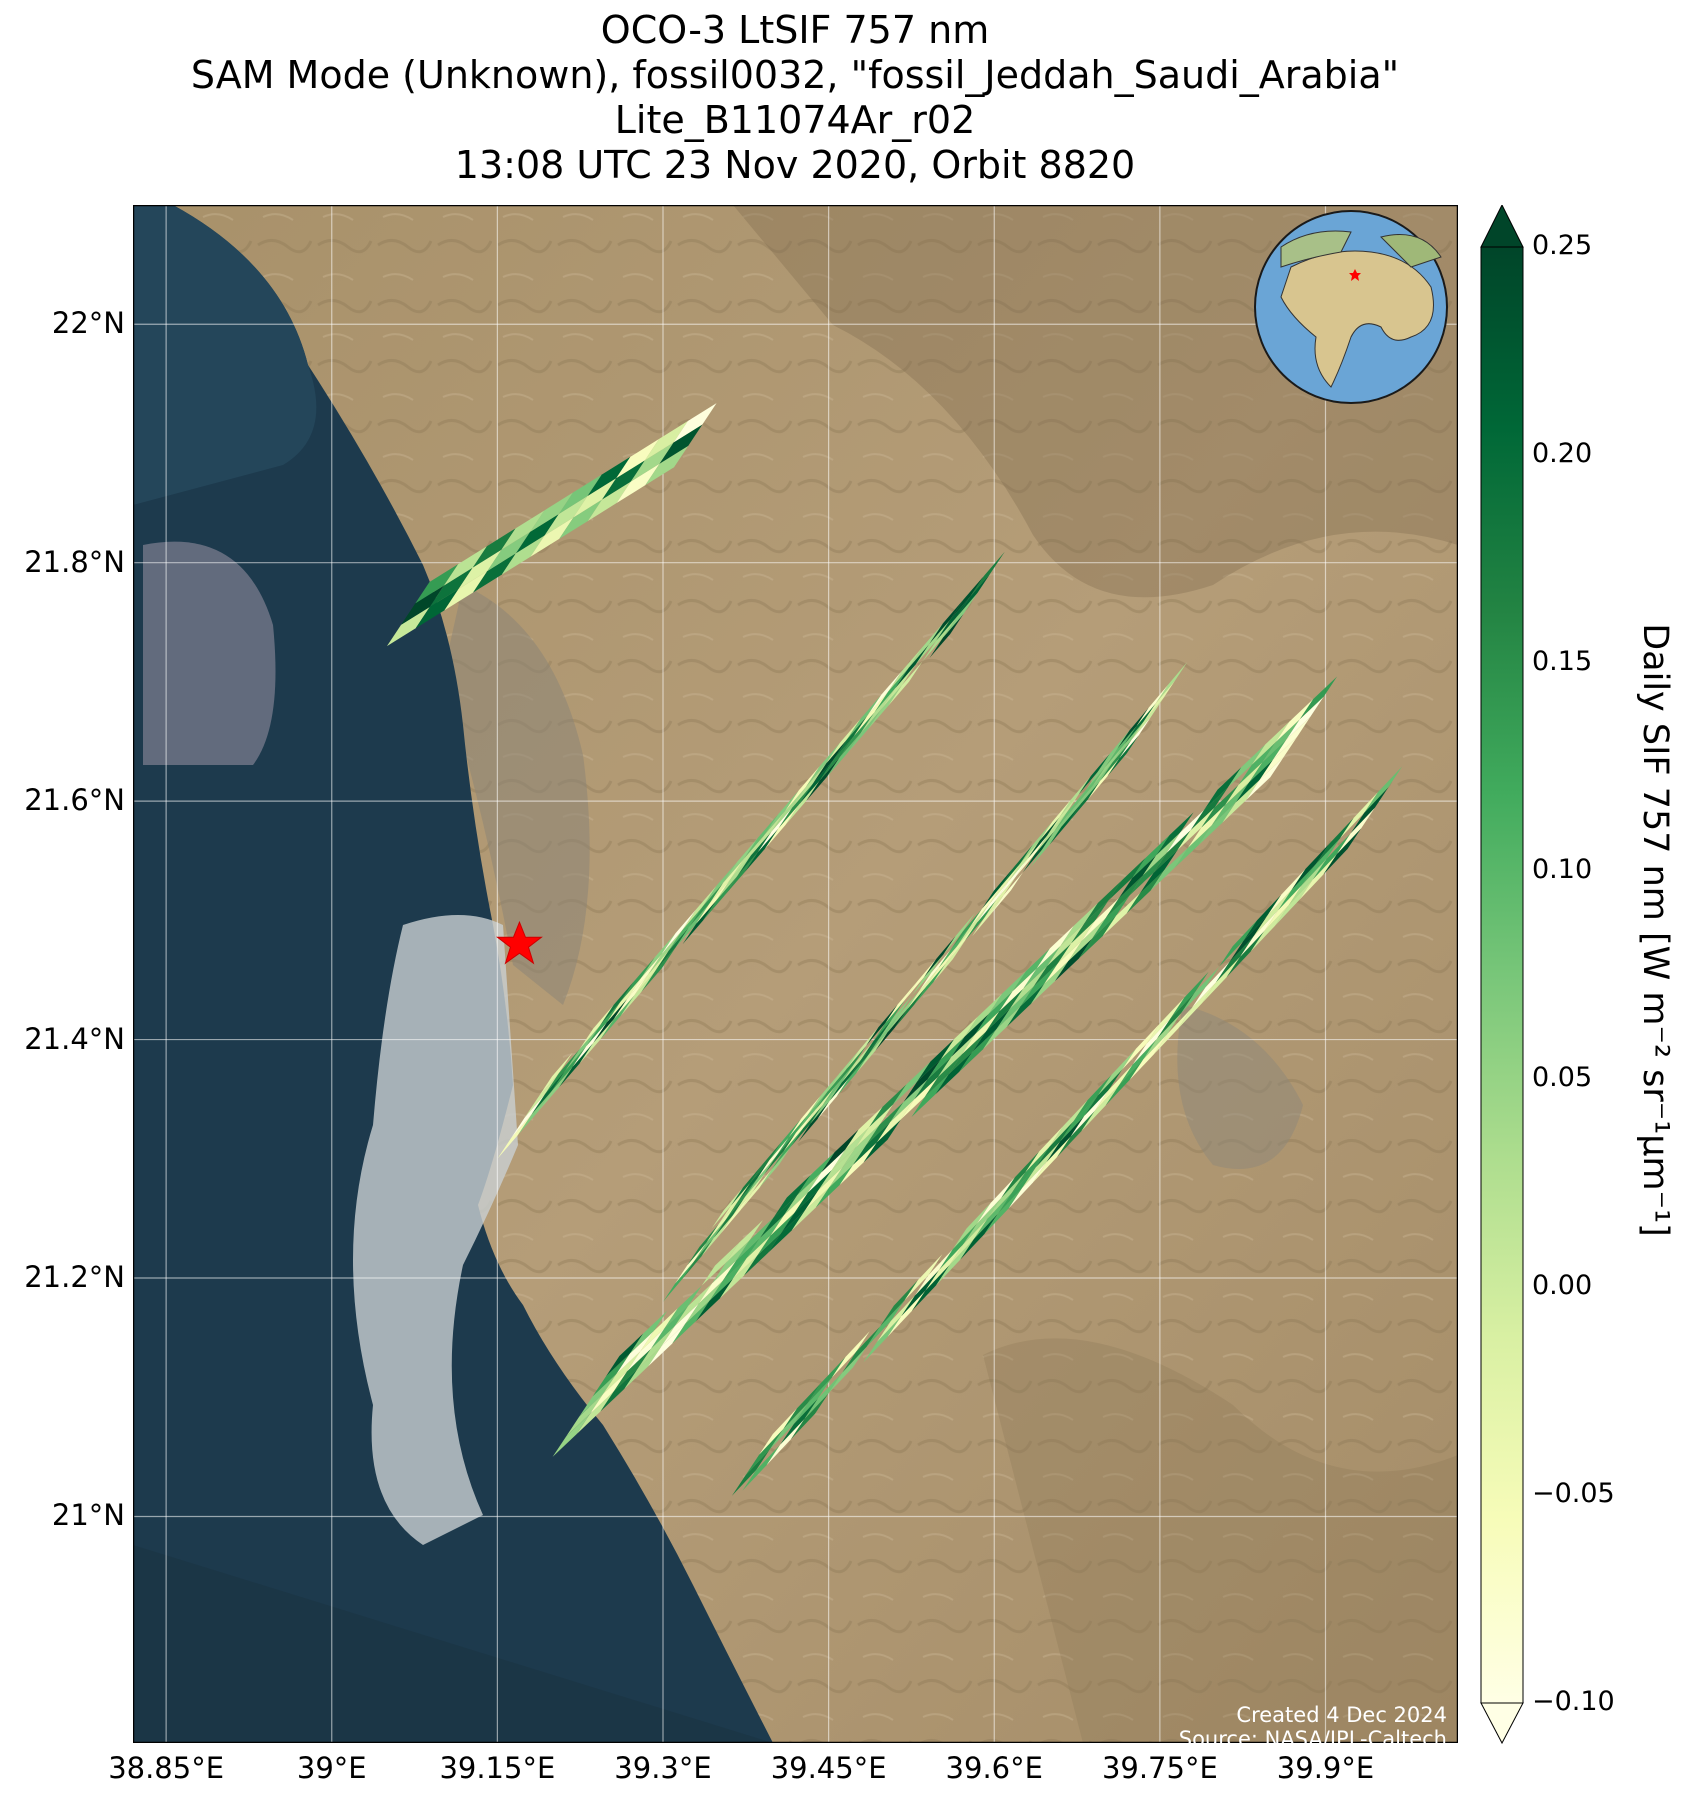  Describe the element at coordinates (88, 1515) in the screenshot. I see `lat-tick-label: 21°N` at that location.